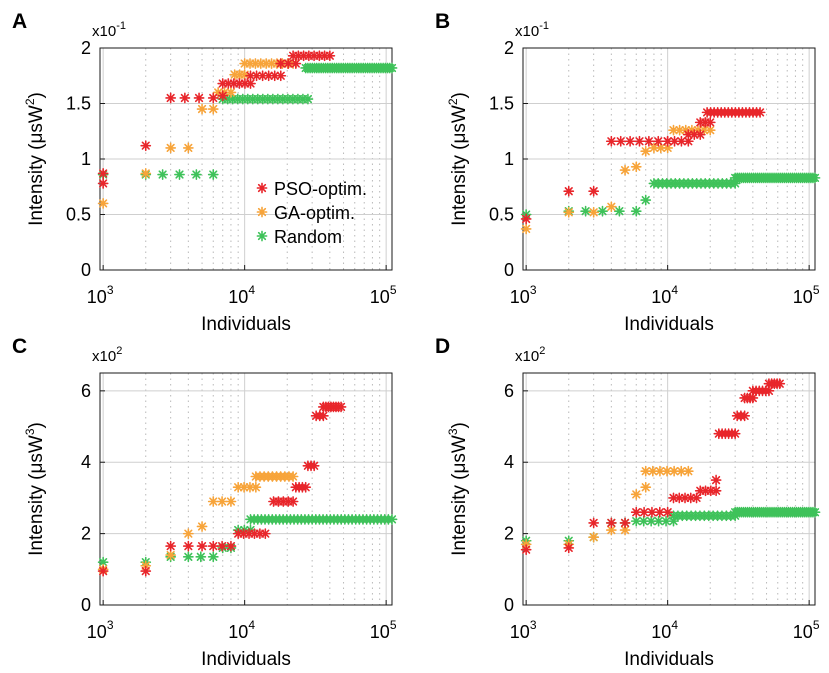 The height and width of the screenshot is (673, 829). I want to click on y-axis-label-text: Intensity (μsW, so click(459, 165).